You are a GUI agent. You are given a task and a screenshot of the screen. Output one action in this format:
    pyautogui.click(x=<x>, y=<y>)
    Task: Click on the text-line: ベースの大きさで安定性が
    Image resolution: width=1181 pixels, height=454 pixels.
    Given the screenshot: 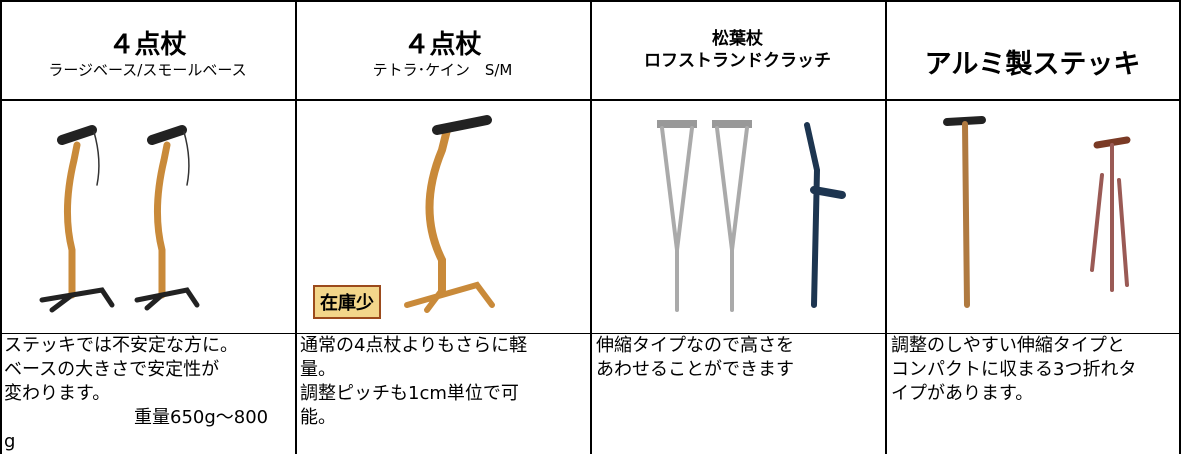 What is the action you would take?
    pyautogui.click(x=112, y=369)
    